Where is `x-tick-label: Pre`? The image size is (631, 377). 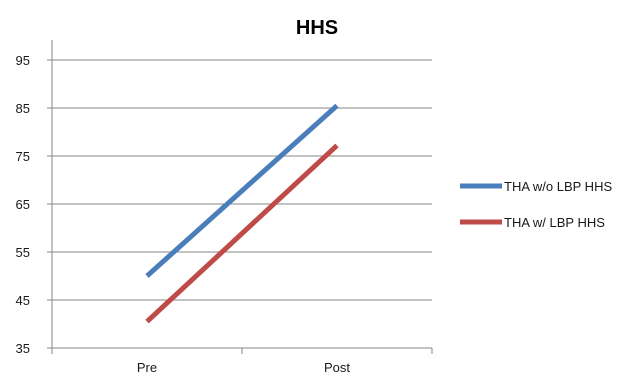 x-tick-label: Pre is located at coordinates (147, 367).